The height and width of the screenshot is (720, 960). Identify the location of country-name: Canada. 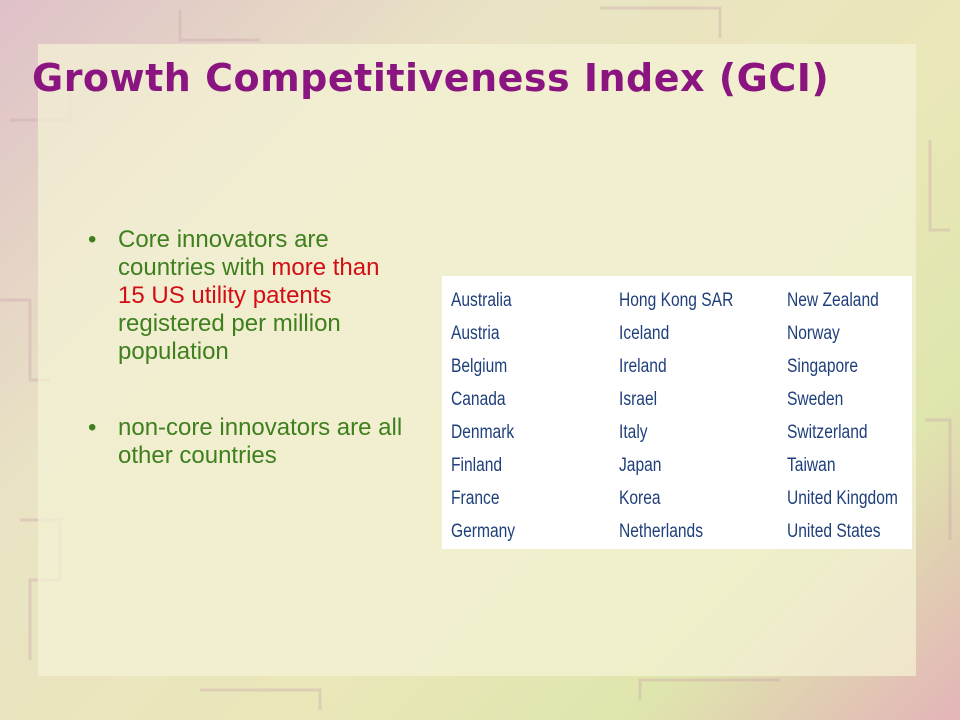
(478, 399).